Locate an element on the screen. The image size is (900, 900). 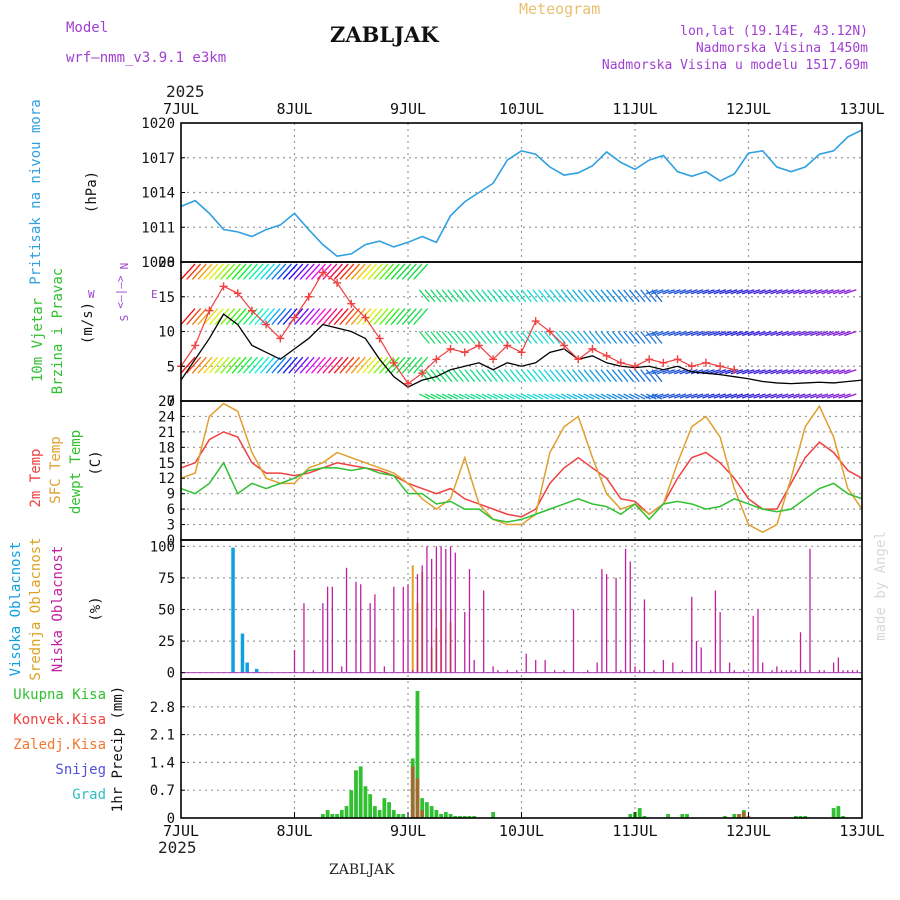
temp-unit: (C) is located at coordinates (96, 462).